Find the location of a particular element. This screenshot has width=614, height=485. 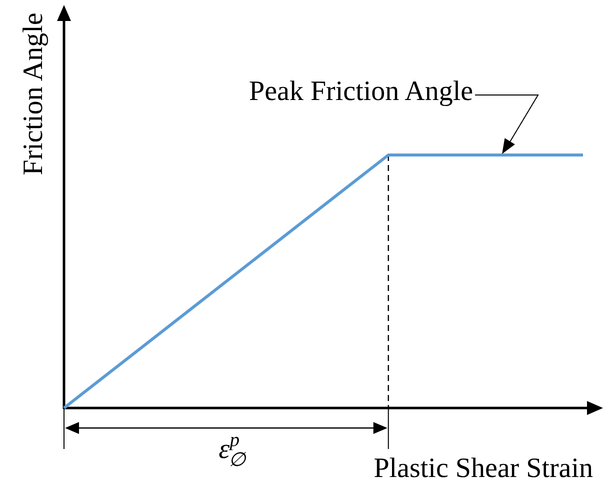

text: Peak Friction Angle is located at coordinates (361, 91).